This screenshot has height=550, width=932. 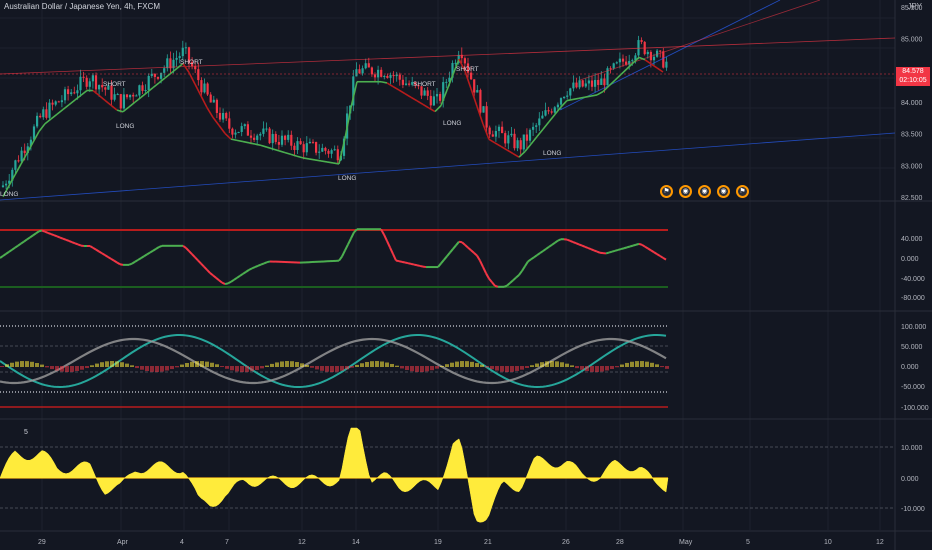 What do you see at coordinates (913, 327) in the screenshot?
I see `osc2-tick-label: 100.000` at bounding box center [913, 327].